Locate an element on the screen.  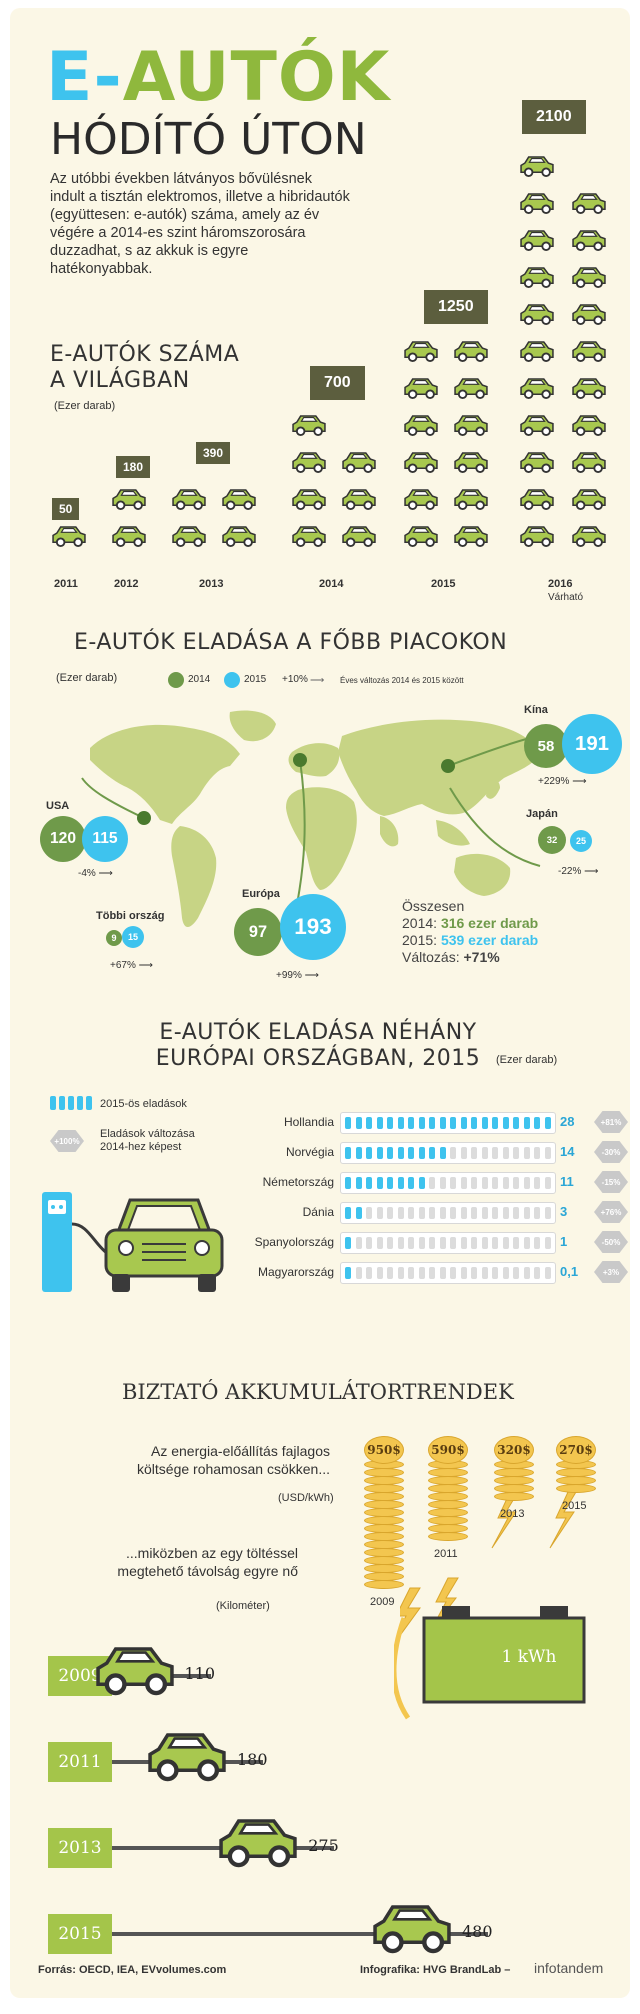
total-title: Összesen is located at coordinates (433, 906).